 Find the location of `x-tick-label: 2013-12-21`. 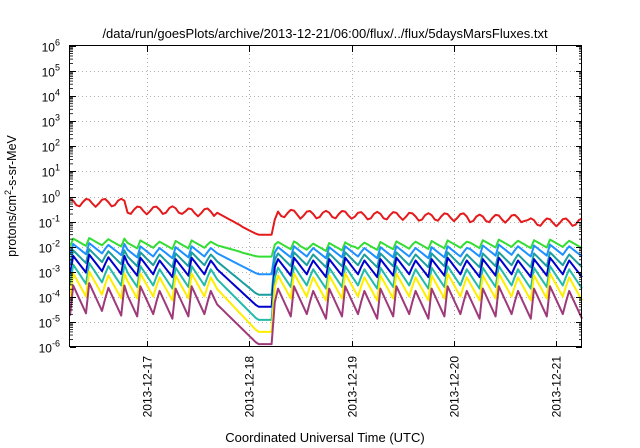

x-tick-label: 2013-12-21 is located at coordinates (557, 387).